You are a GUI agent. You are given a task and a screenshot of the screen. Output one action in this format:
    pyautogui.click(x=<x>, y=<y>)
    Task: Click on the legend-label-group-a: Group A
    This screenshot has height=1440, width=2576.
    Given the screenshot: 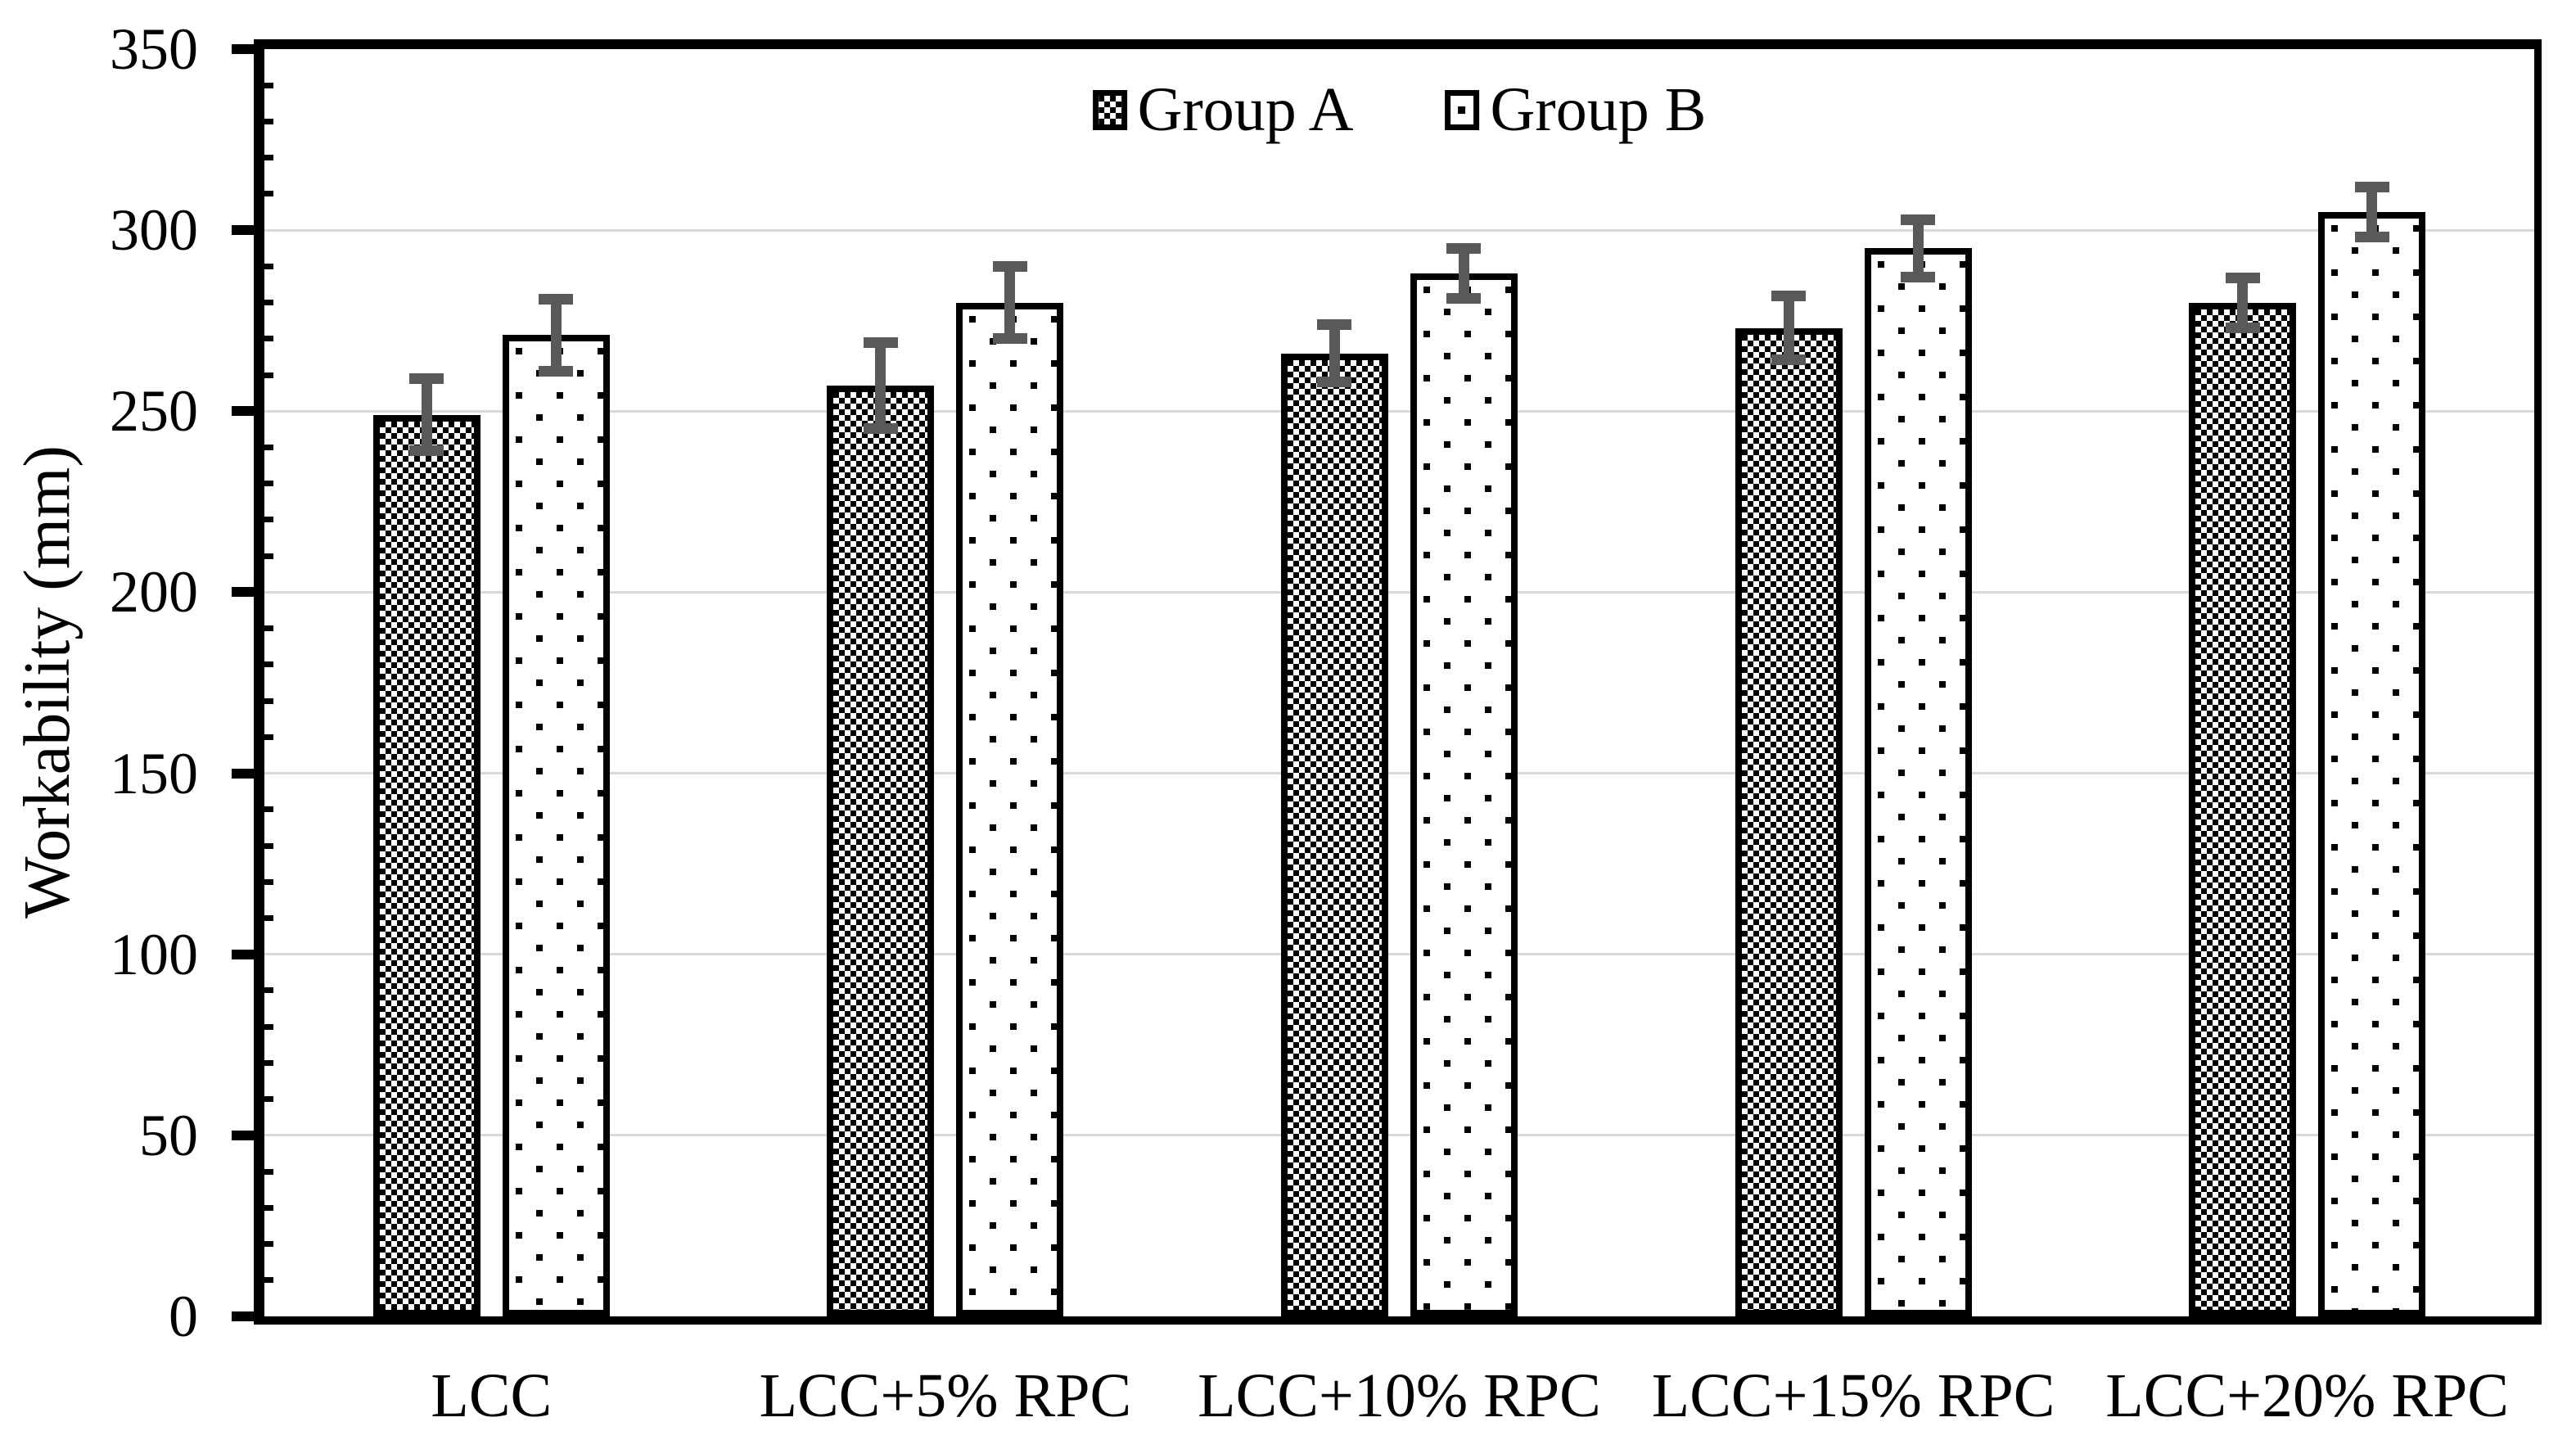 What is the action you would take?
    pyautogui.click(x=1245, y=110)
    